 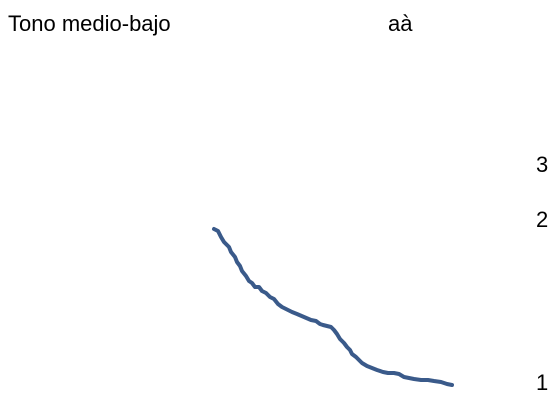 What do you see at coordinates (542, 164) in the screenshot?
I see `scale-level-3: 3` at bounding box center [542, 164].